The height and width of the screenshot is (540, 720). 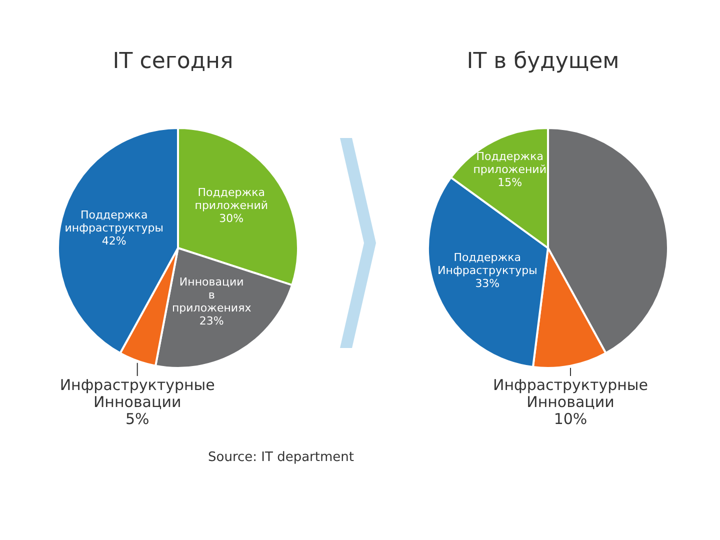 I want to click on source-note: Source: IT department, so click(x=281, y=457).